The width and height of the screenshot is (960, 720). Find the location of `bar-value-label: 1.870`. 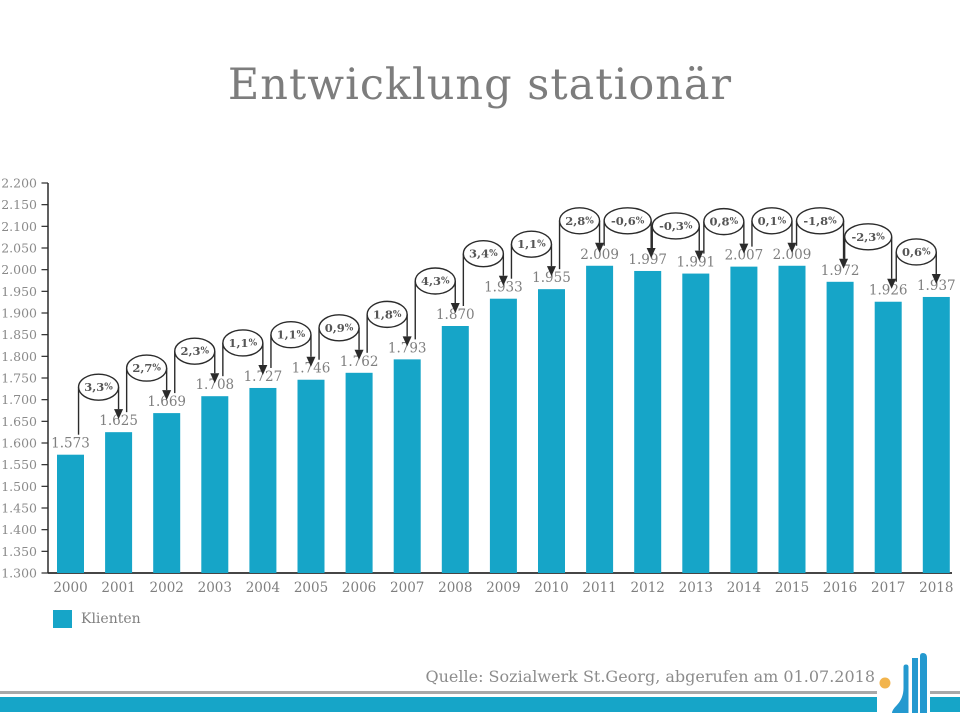

bar-value-label: 1.870 is located at coordinates (455, 315).